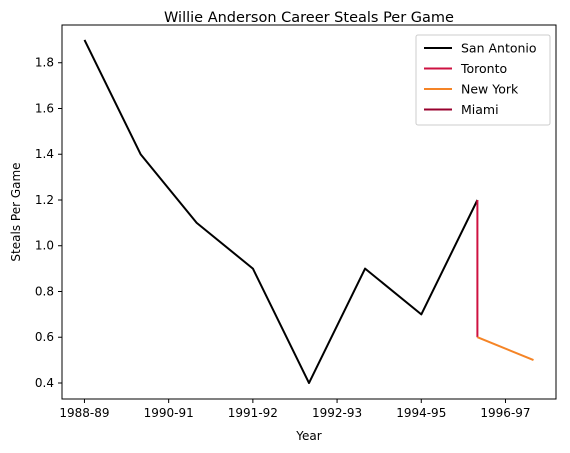 Image resolution: width=570 pixels, height=453 pixels. What do you see at coordinates (309, 18) in the screenshot?
I see `chart-title: Willie Anderson Career Steals Per Game` at bounding box center [309, 18].